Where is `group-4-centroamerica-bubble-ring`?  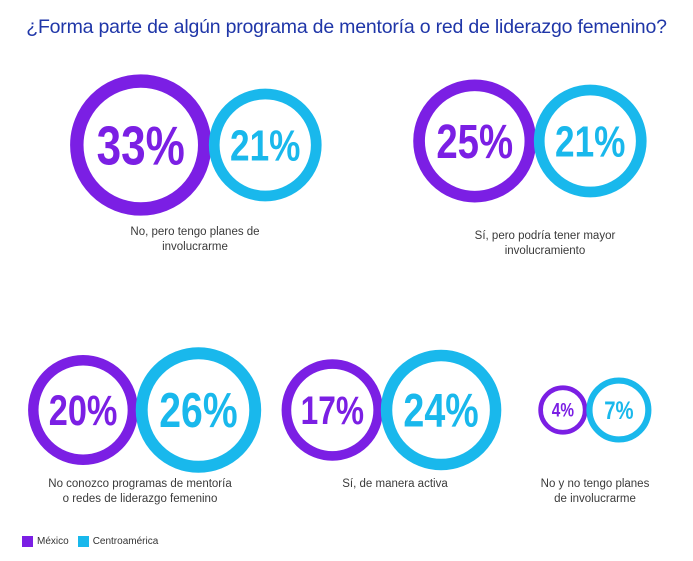
group-4-centroamerica-bubble-ring is located at coordinates (441, 410).